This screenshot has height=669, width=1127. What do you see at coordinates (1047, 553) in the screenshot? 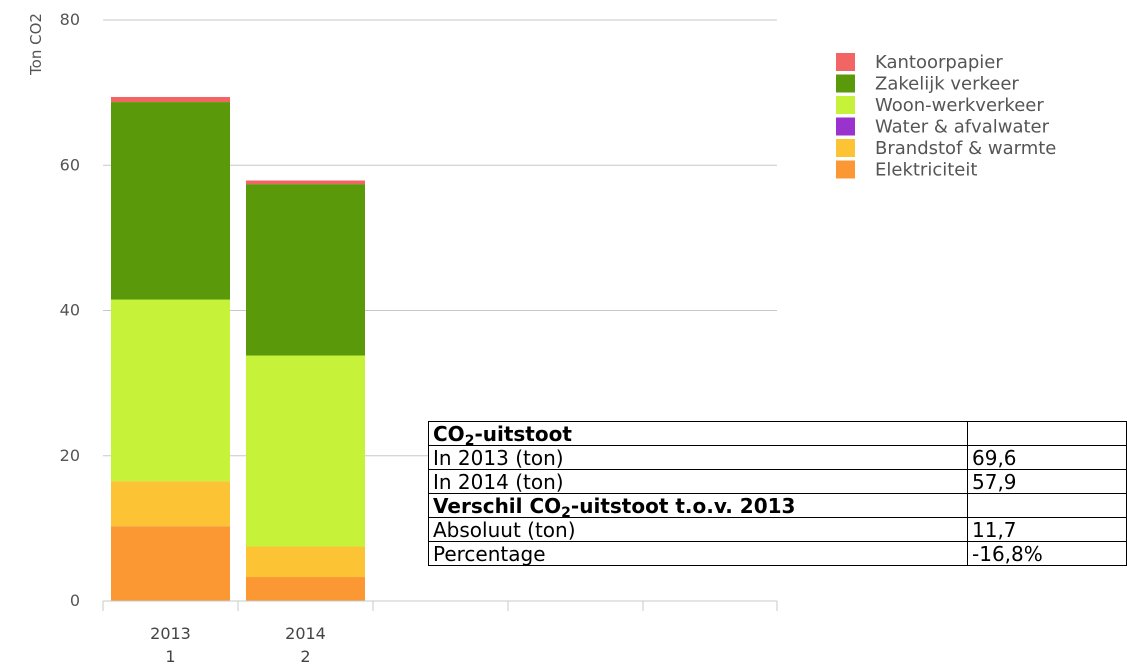
I see `table-cell-value: -16,8%` at bounding box center [1047, 553].